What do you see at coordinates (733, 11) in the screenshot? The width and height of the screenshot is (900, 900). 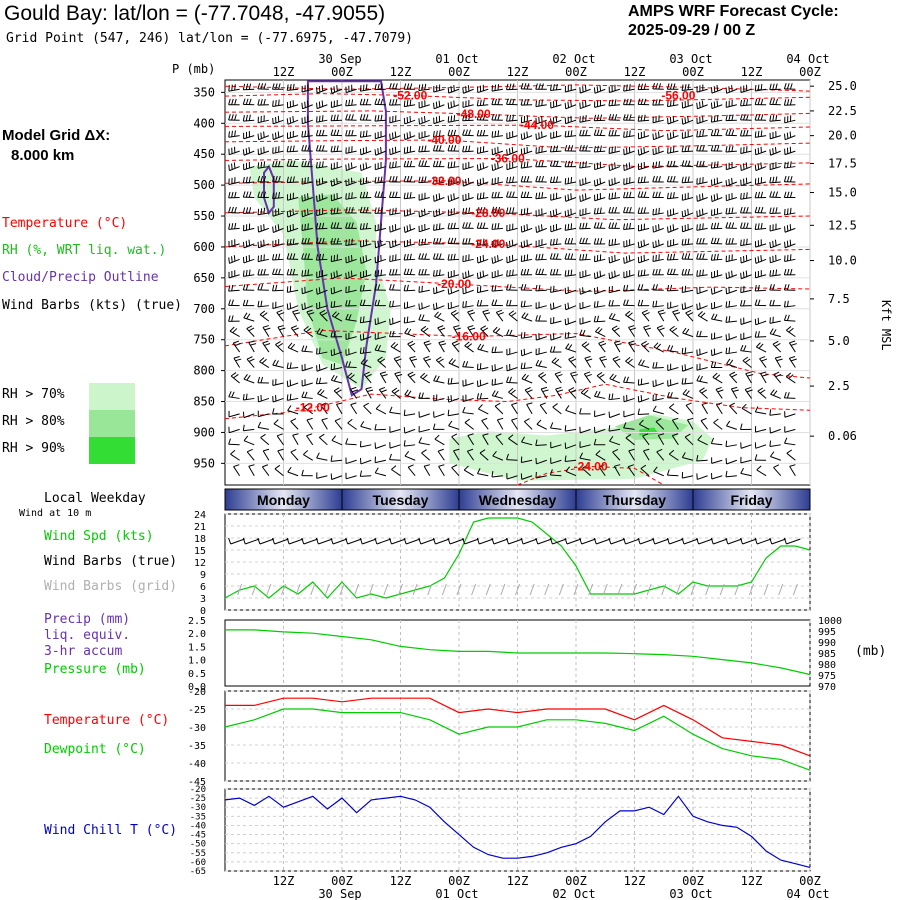 I see `forecast-cycle-label: AMPS WRF Forecast Cycle:` at bounding box center [733, 11].